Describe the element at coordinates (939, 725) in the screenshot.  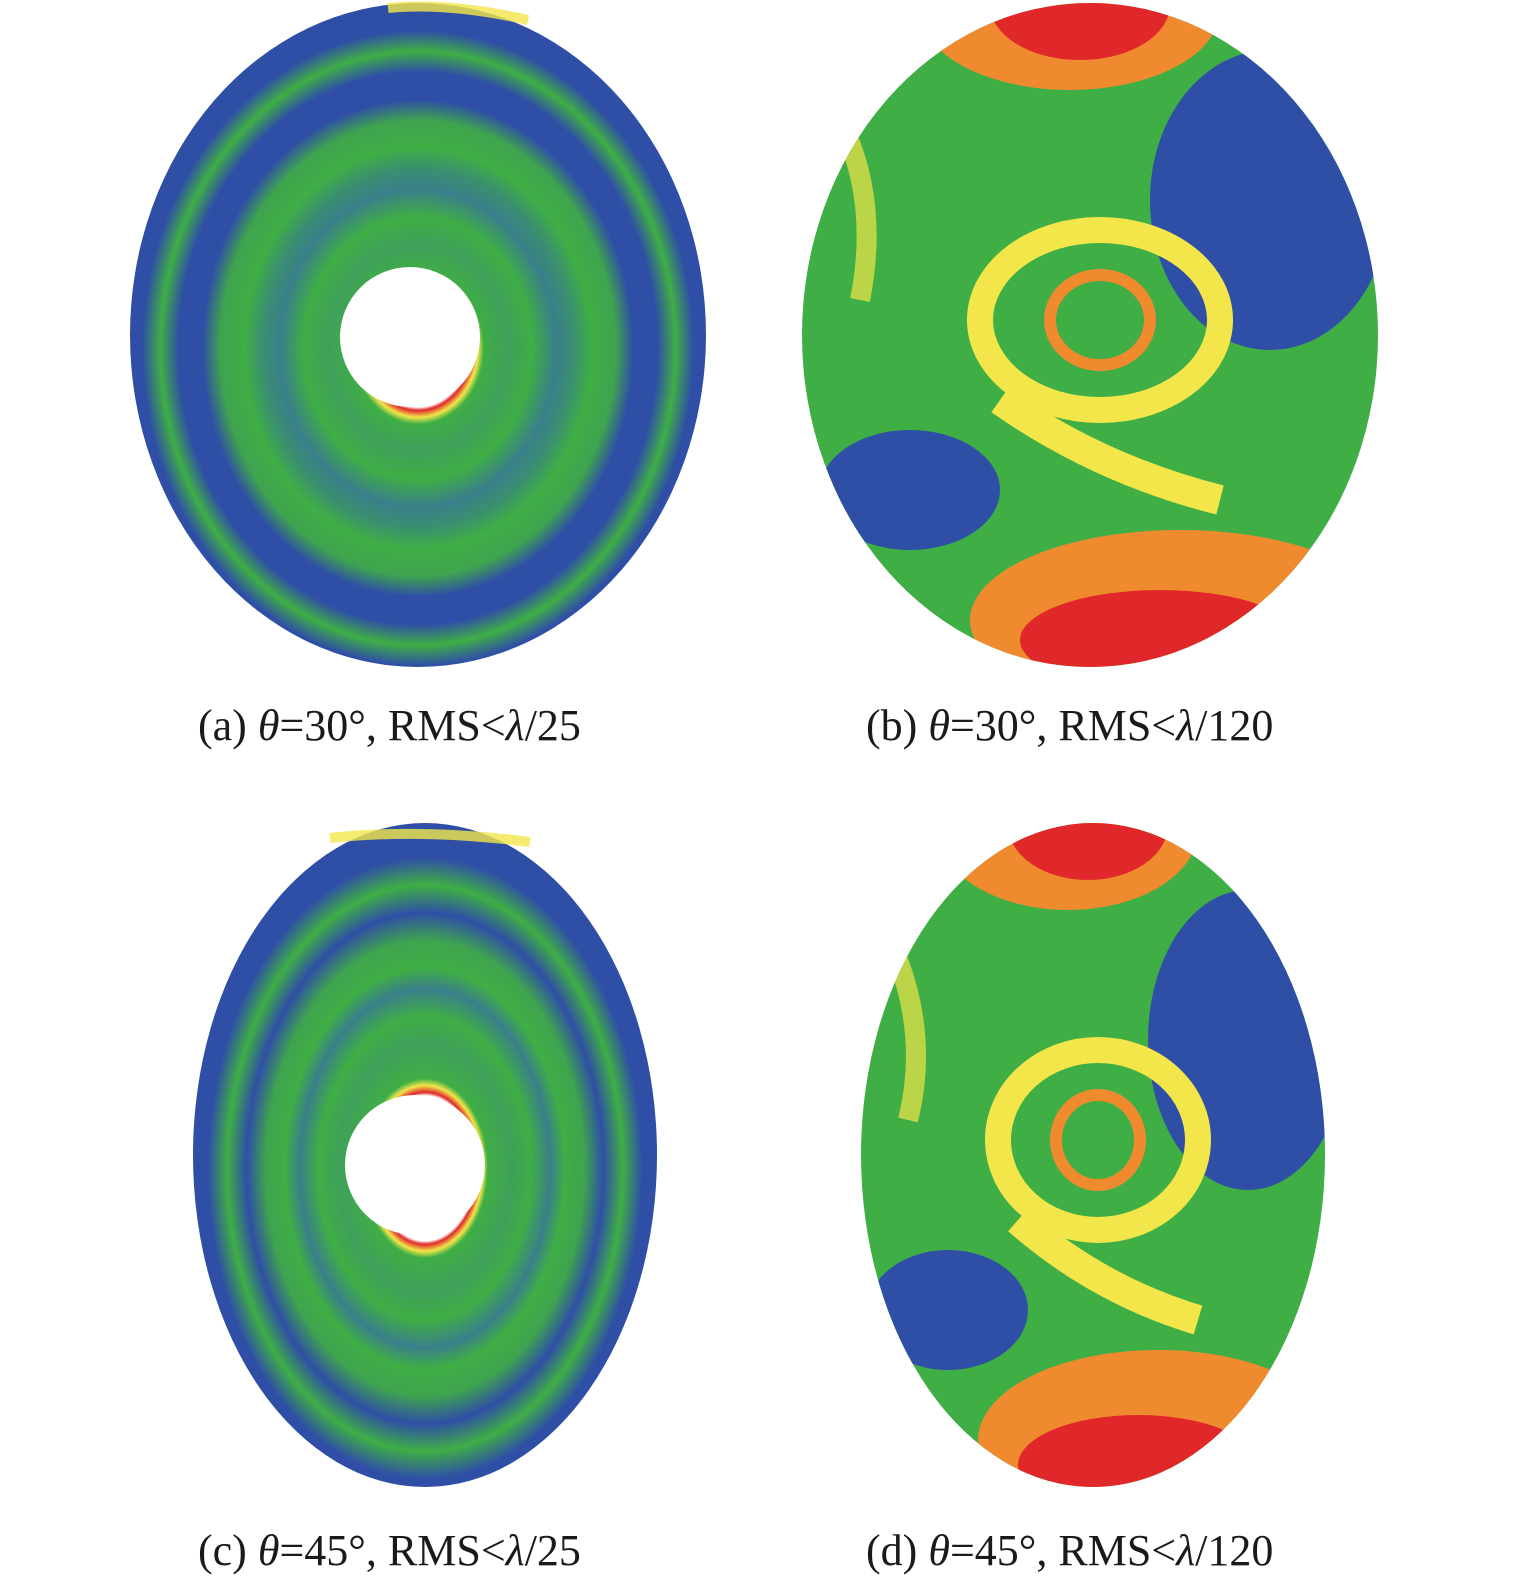
I see `caption-b-theta: θ` at that location.